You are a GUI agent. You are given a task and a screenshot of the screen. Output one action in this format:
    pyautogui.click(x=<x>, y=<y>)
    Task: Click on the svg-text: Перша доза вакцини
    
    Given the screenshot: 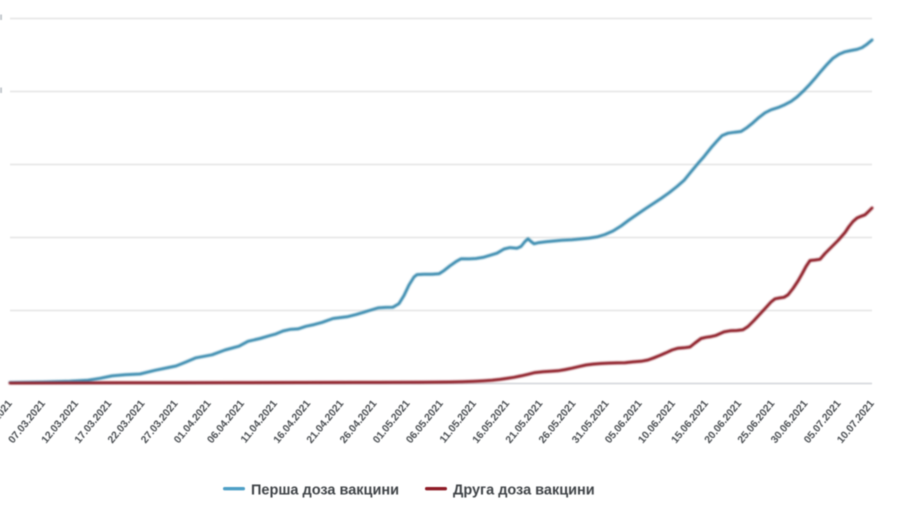 What is the action you would take?
    pyautogui.click(x=325, y=491)
    